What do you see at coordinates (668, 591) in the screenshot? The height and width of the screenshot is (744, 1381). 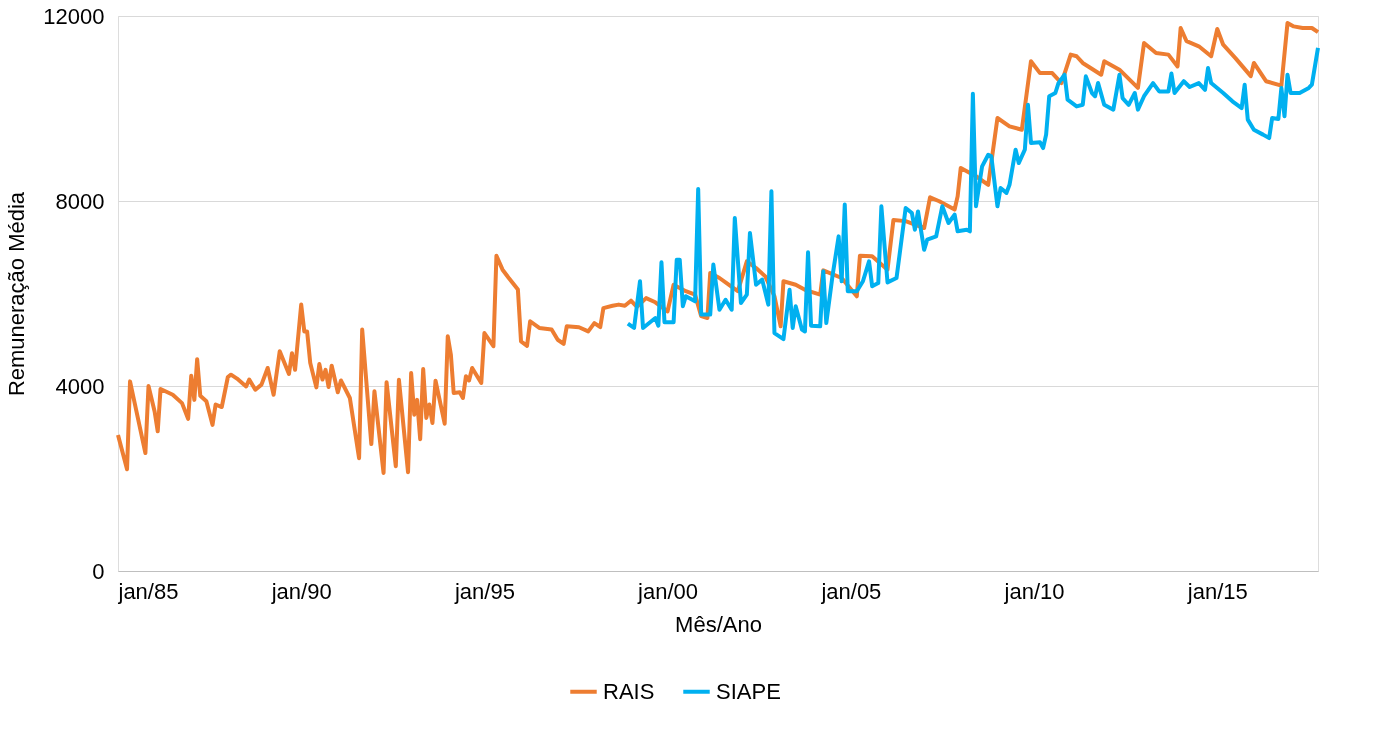 I see `x-tick-label: jan/00` at bounding box center [668, 591].